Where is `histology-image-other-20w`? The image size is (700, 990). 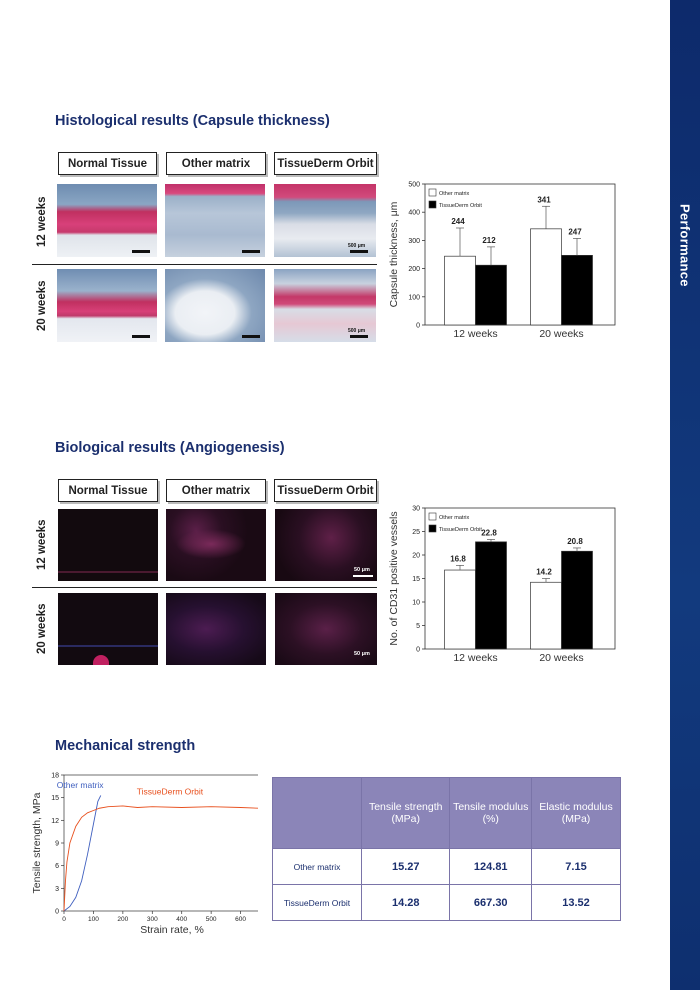 histology-image-other-20w is located at coordinates (215, 305).